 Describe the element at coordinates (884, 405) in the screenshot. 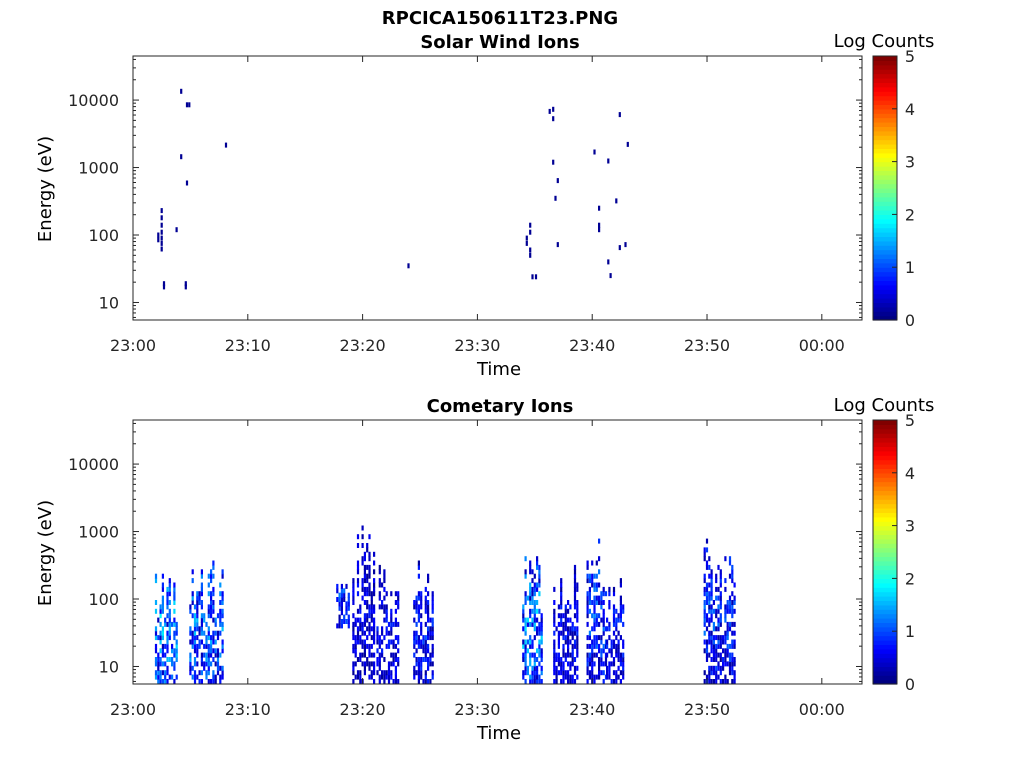

I see `colorbar-label: Log Counts` at that location.